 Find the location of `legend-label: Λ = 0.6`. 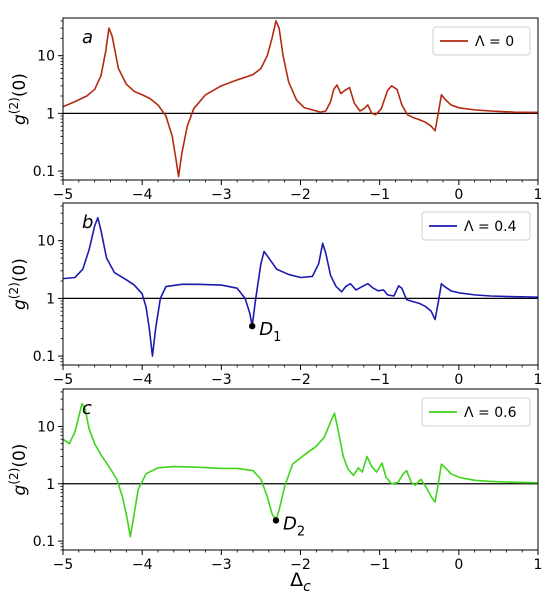

legend-label: Λ = 0.6 is located at coordinates (490, 413).